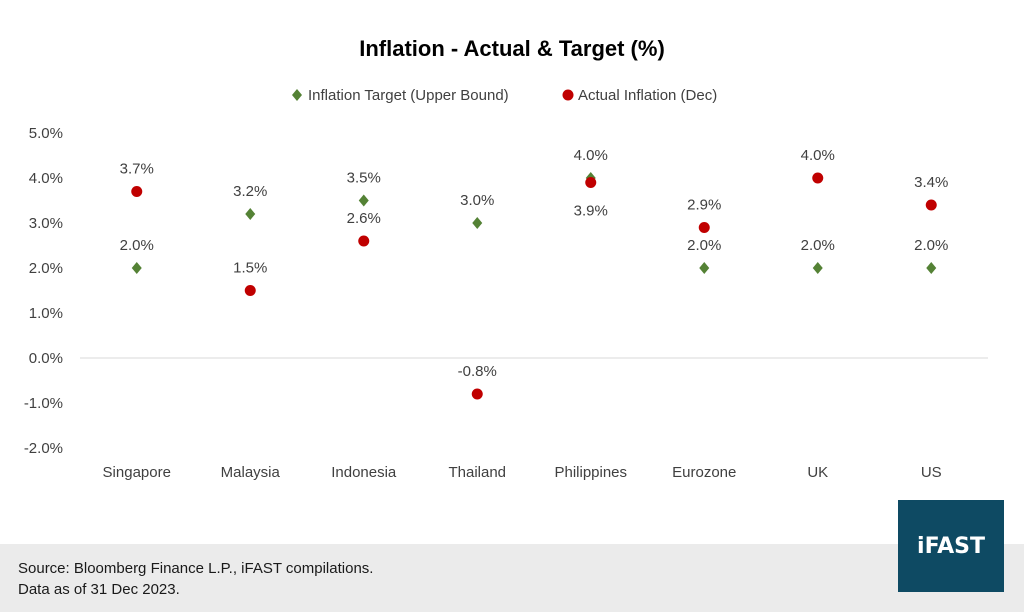 The width and height of the screenshot is (1024, 612). What do you see at coordinates (512, 48) in the screenshot?
I see `chart-title: Inflation - Actual & Target (%)` at bounding box center [512, 48].